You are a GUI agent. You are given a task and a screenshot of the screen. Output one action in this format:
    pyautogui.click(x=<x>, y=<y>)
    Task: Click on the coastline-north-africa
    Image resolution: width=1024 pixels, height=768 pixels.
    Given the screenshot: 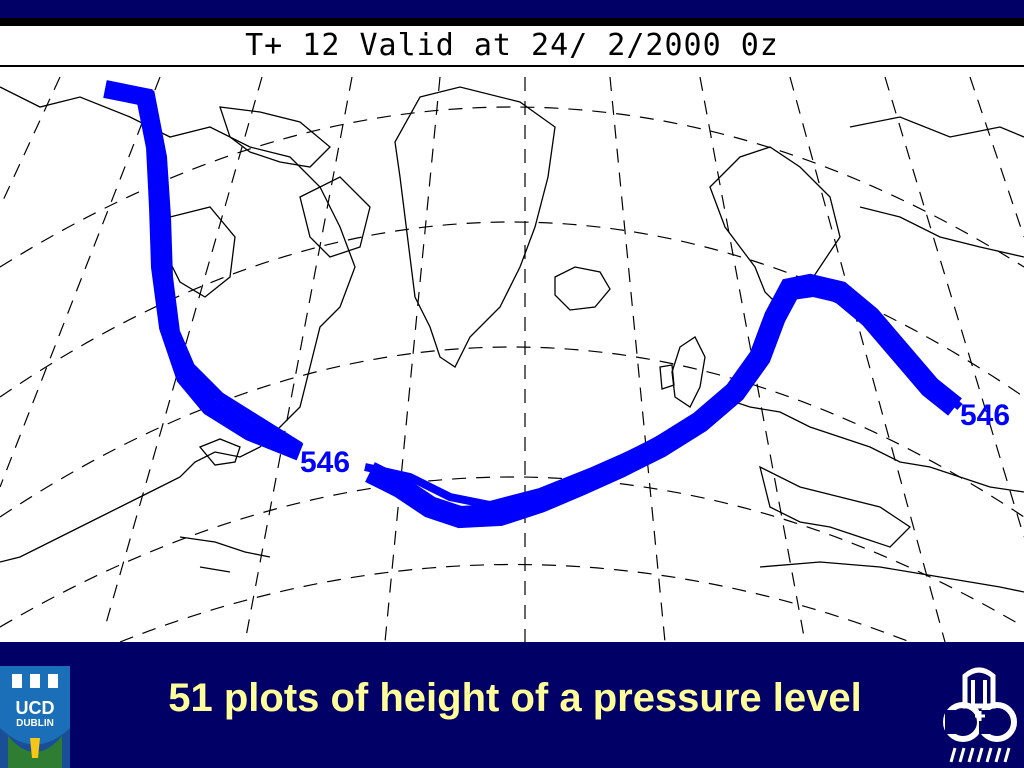 What is the action you would take?
    pyautogui.click(x=891, y=577)
    